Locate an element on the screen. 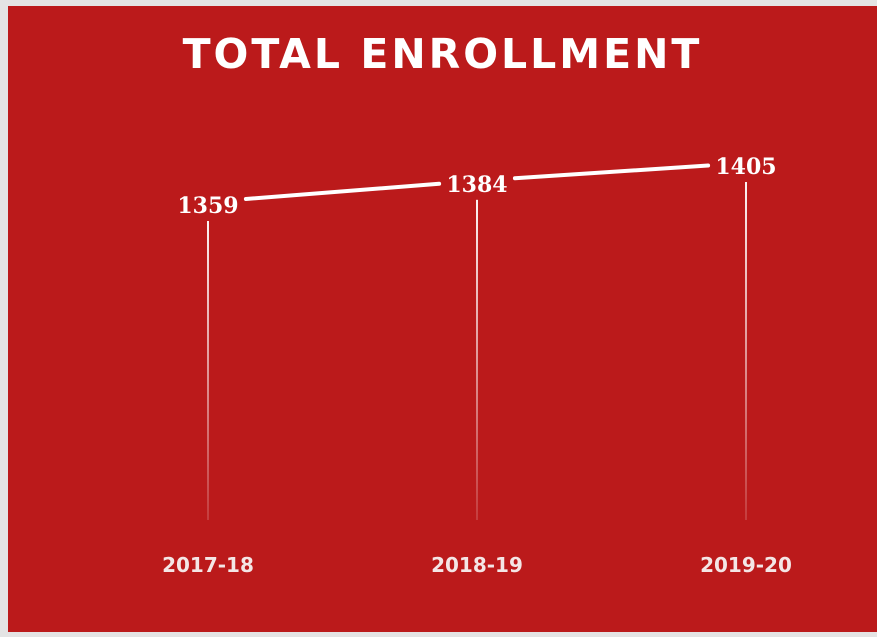 The width and height of the screenshot is (877, 637). x-tick-label: 2017-18 is located at coordinates (208, 565).